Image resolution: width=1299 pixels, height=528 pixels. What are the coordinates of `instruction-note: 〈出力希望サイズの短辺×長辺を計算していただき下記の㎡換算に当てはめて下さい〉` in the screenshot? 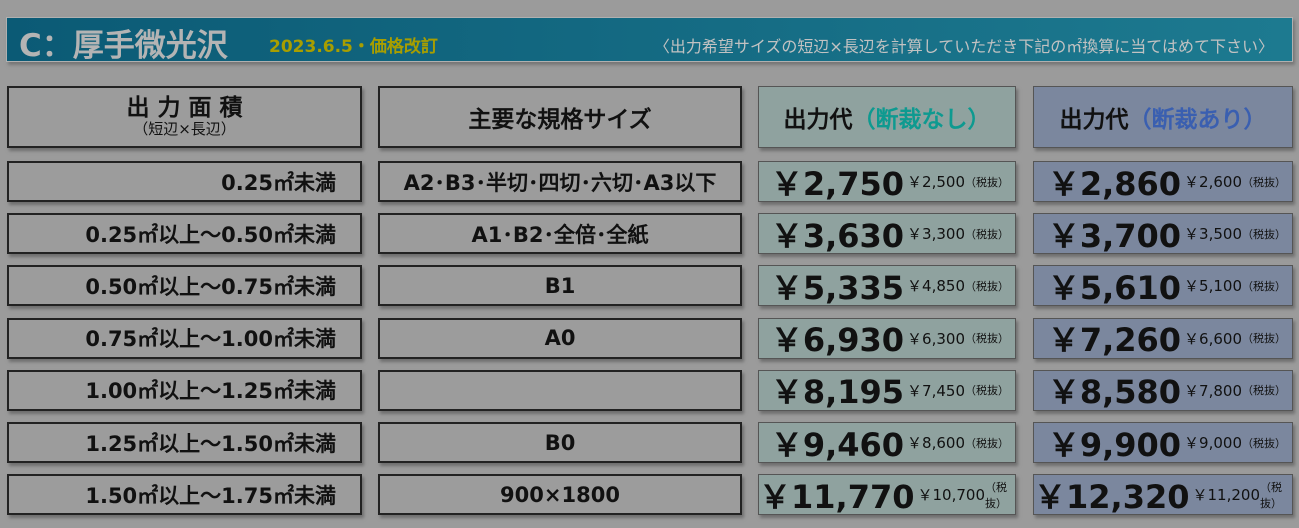 It's located at (963, 46).